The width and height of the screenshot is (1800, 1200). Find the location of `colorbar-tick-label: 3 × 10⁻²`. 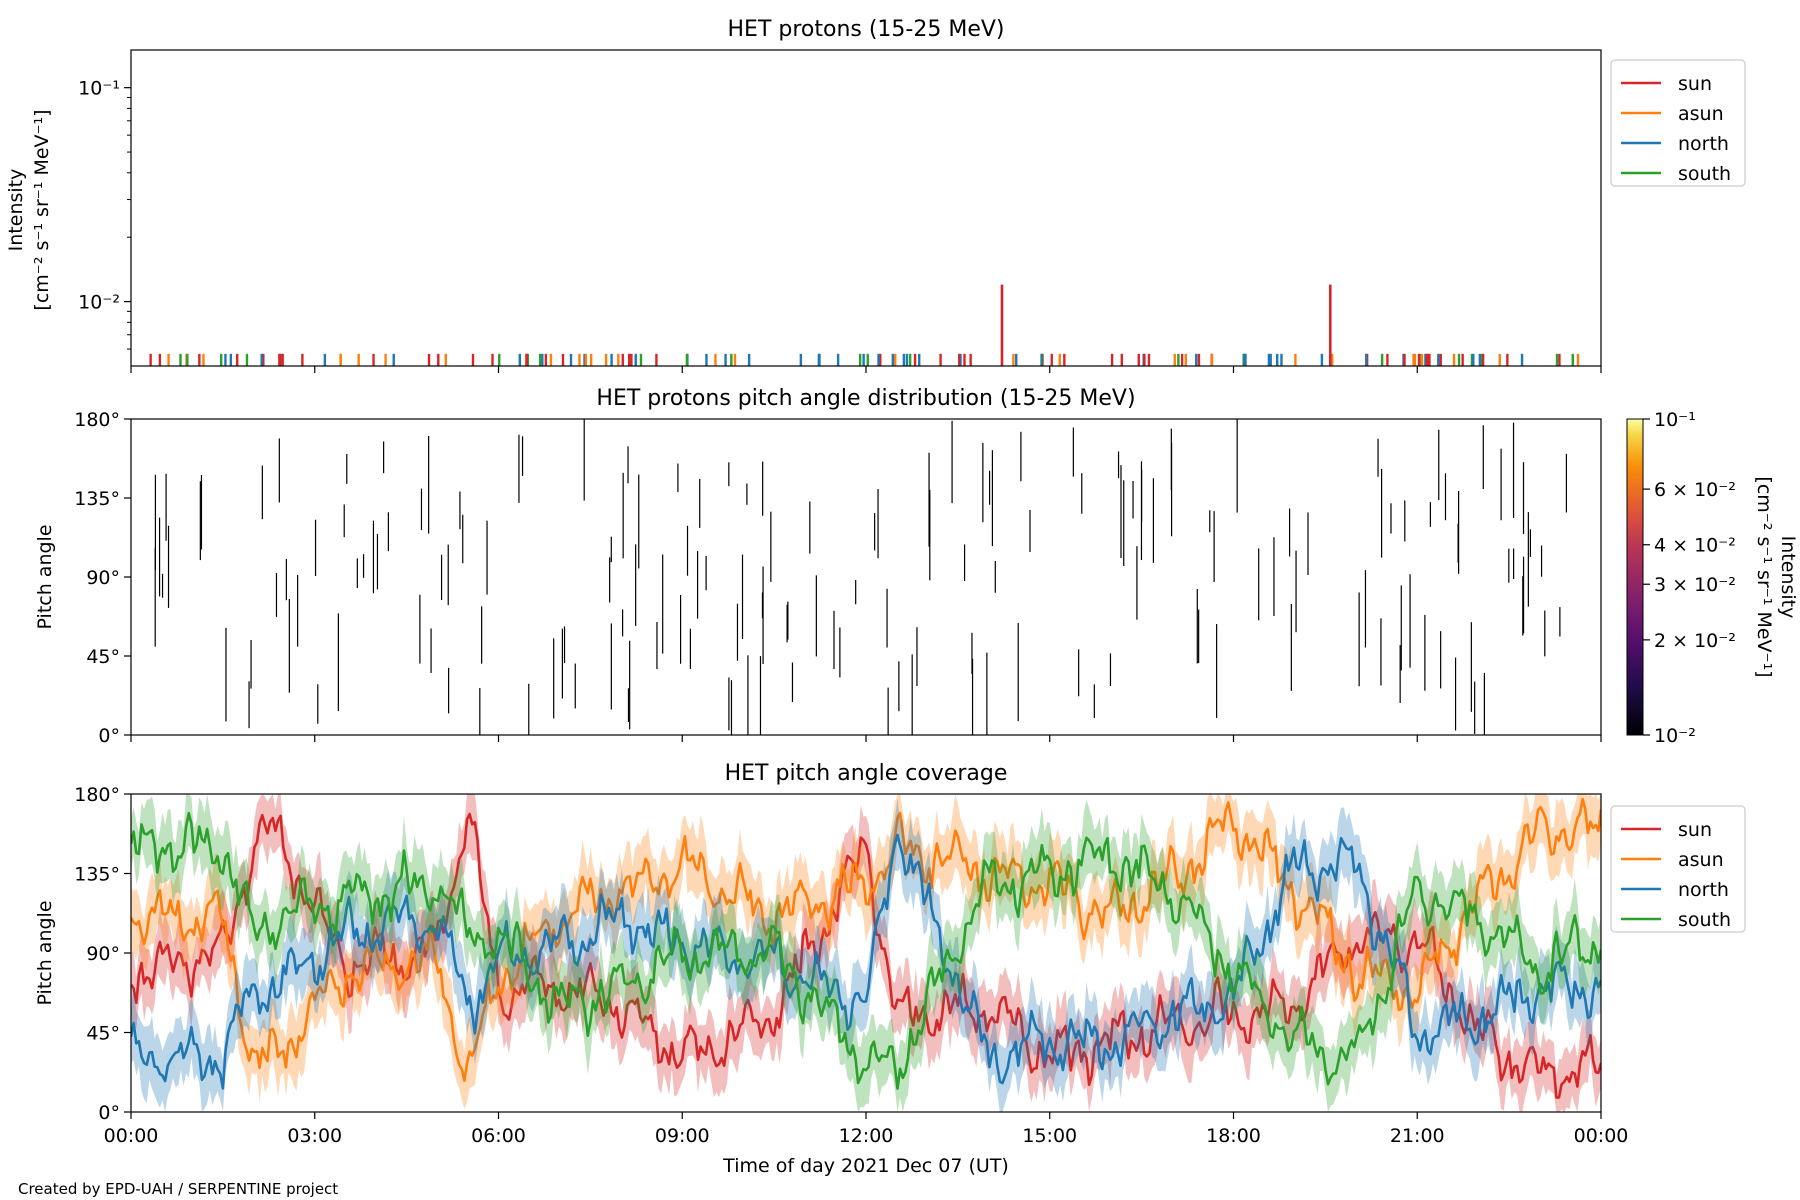

colorbar-tick-label: 3 × 10⁻² is located at coordinates (1695, 585).